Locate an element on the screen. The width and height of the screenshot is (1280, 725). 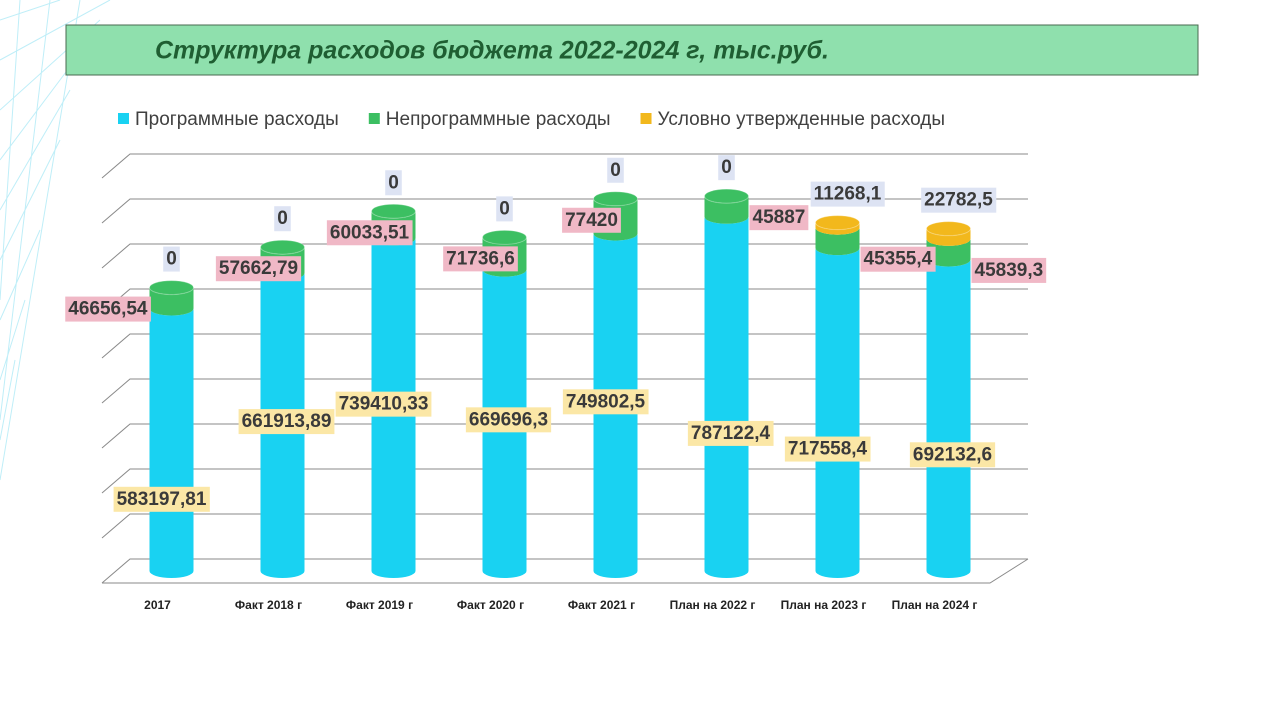
data-label: 749802,5 is located at coordinates (606, 401).